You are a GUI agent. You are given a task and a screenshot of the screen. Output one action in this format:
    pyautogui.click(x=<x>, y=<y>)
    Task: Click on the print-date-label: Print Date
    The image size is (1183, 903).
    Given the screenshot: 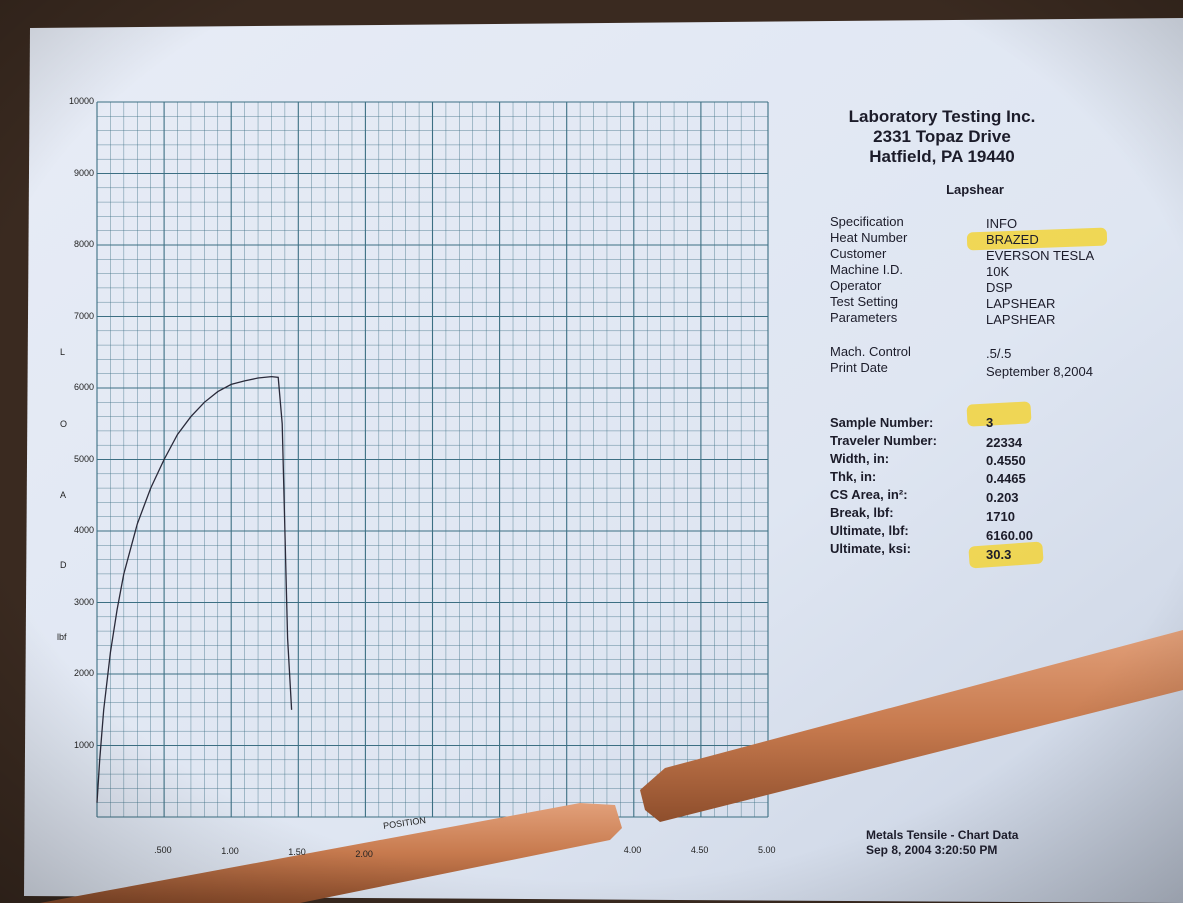 What is the action you would take?
    pyautogui.click(x=859, y=367)
    